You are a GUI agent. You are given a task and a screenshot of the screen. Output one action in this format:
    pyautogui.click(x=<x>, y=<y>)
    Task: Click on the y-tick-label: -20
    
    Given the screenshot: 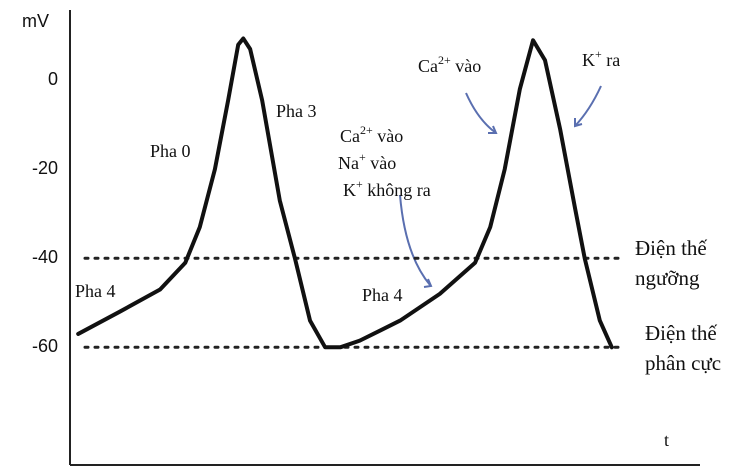 What is the action you would take?
    pyautogui.click(x=45, y=168)
    